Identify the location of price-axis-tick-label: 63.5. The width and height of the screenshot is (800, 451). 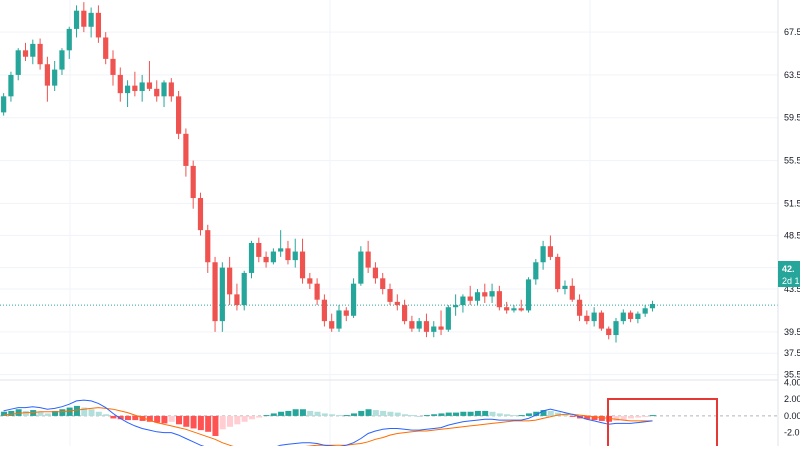
(792, 75).